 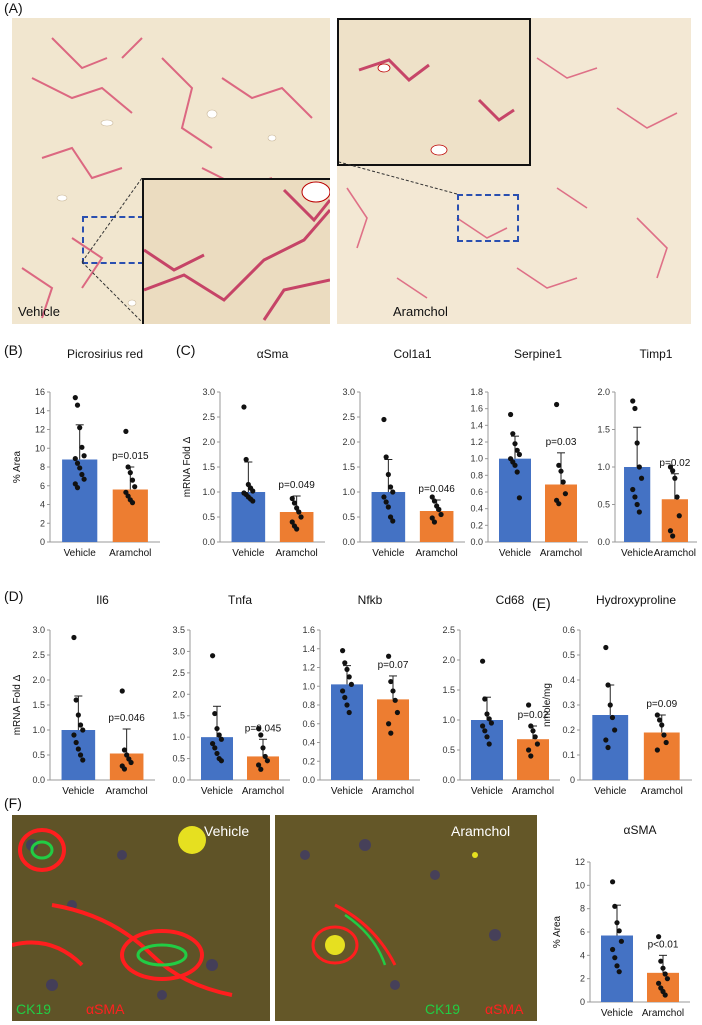 I want to click on picro-ytick-label: 4, so click(x=42, y=505).